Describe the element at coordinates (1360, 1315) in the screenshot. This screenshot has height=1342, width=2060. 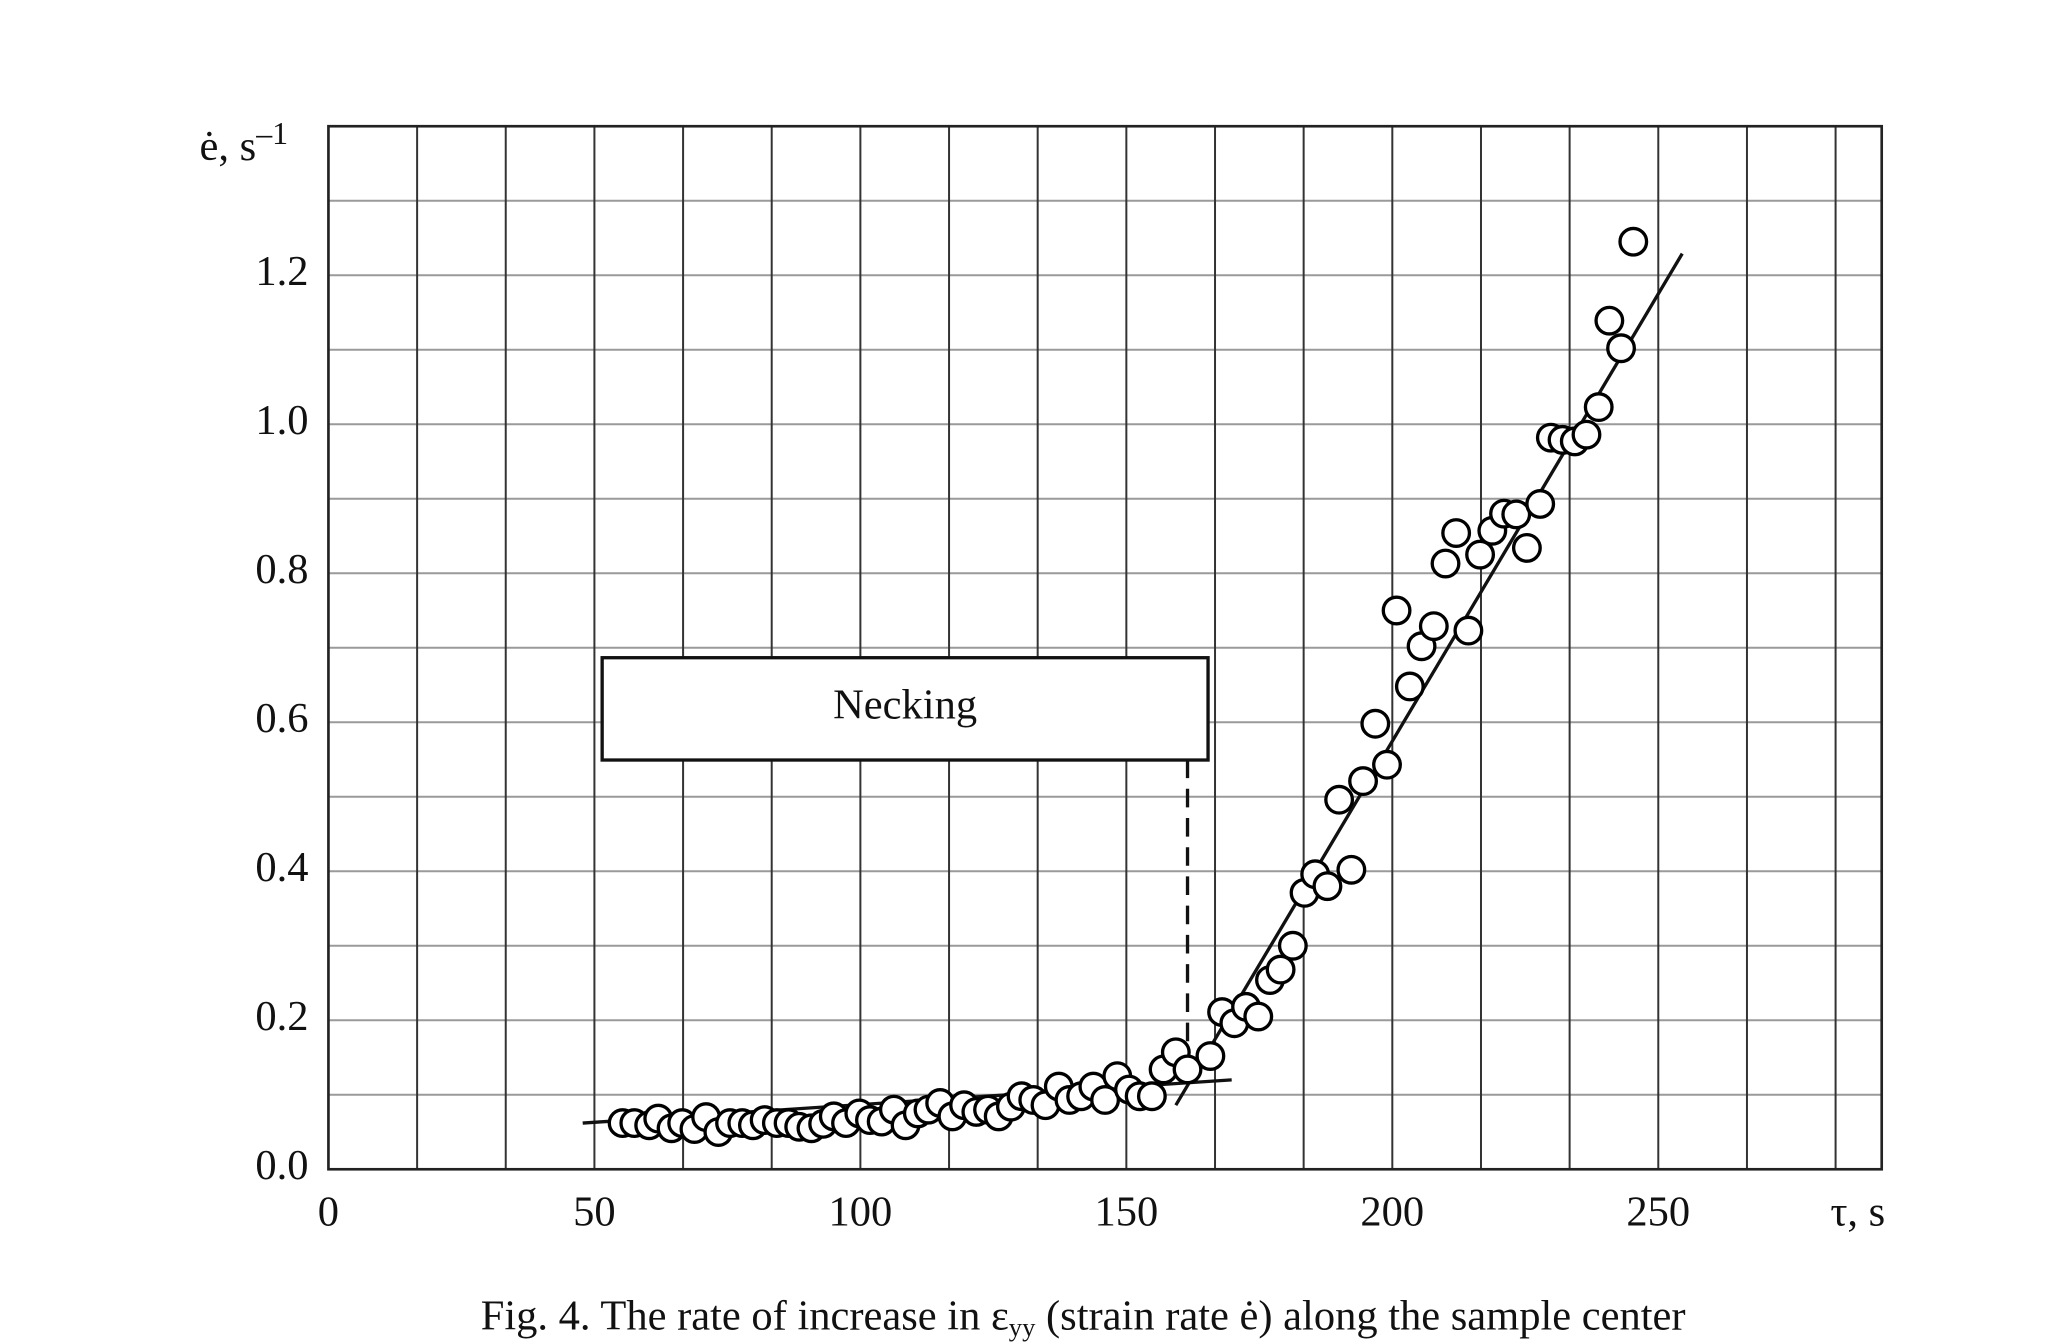
I see `caption-text: (strain rate ė) along the sample center` at that location.